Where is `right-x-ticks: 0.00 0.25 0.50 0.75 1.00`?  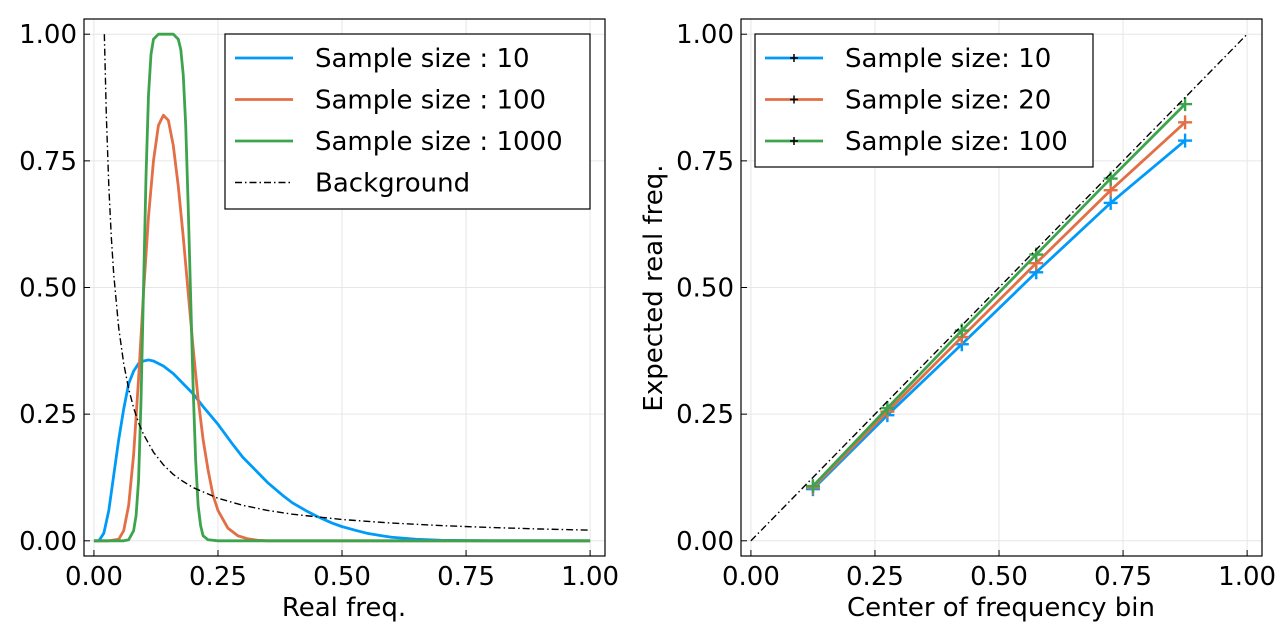 right-x-ticks: 0.00 0.25 0.50 0.75 1.00 is located at coordinates (999, 571).